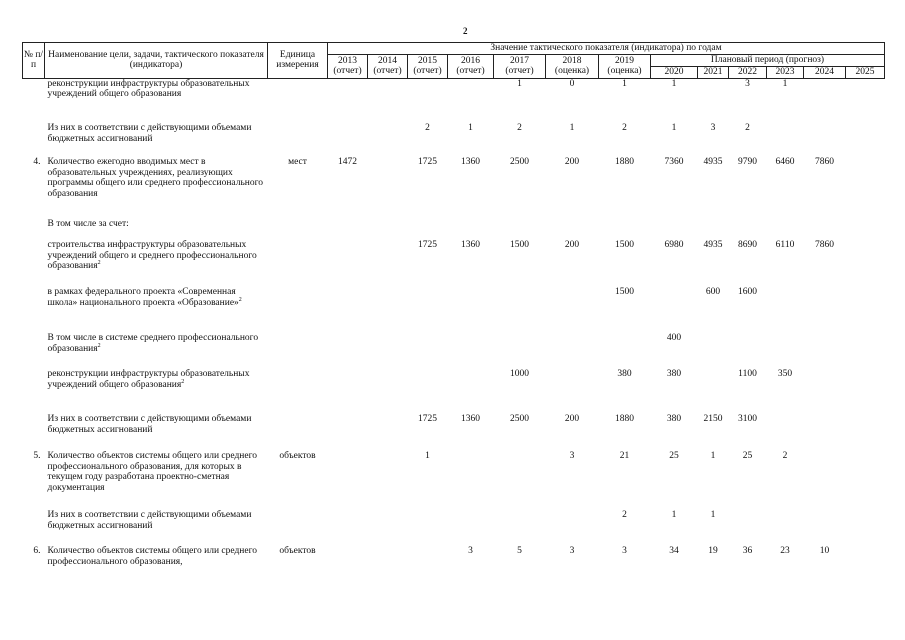 This screenshot has height=640, width=905. I want to click on header-year: 2013 (отчет), so click(347, 66).